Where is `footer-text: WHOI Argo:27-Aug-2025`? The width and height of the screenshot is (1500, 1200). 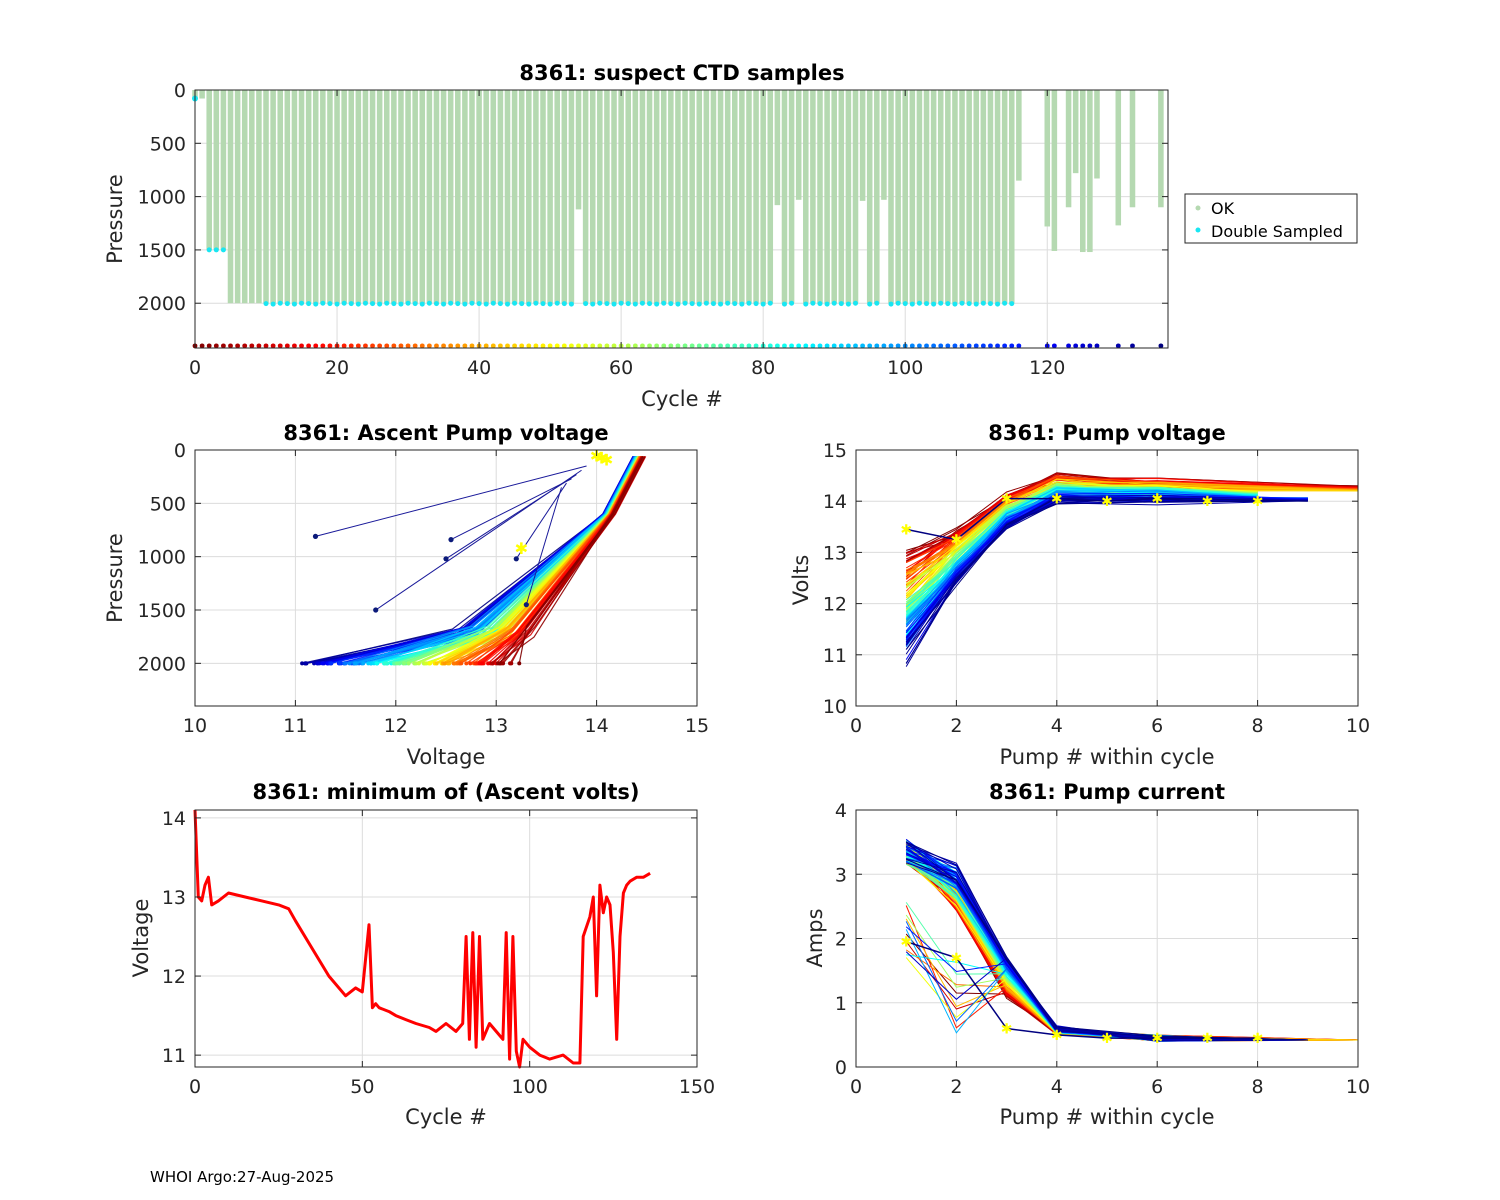
footer-text: WHOI Argo:27-Aug-2025 is located at coordinates (242, 1177).